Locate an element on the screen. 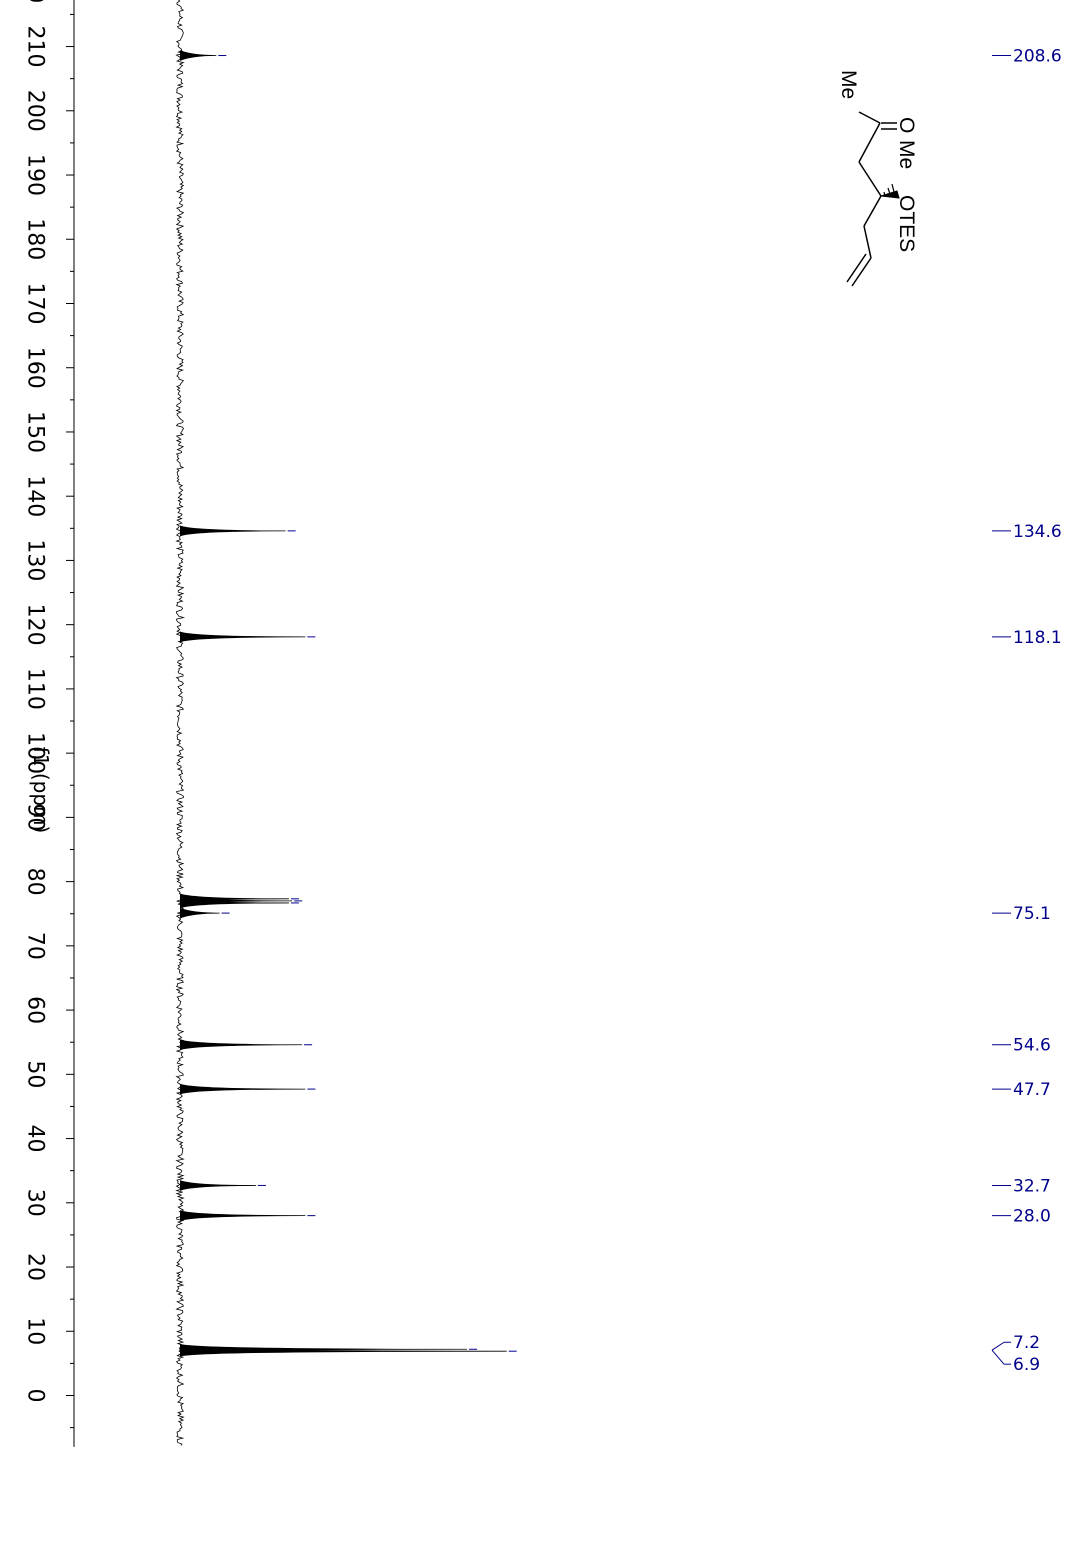 The width and height of the screenshot is (1071, 1550). tick-label: 0 is located at coordinates (34, 1396).